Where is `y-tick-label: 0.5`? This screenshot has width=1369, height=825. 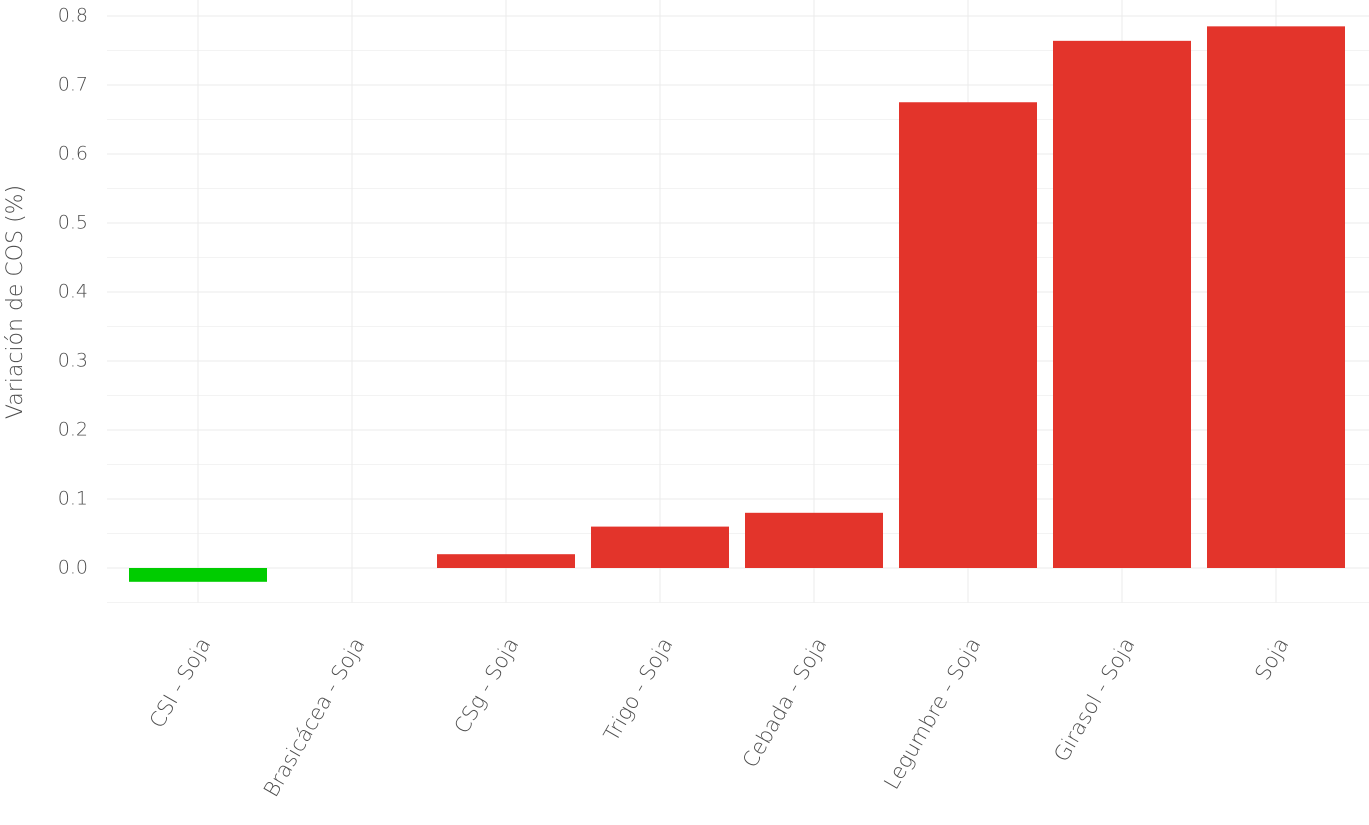 y-tick-label: 0.5 is located at coordinates (73, 223).